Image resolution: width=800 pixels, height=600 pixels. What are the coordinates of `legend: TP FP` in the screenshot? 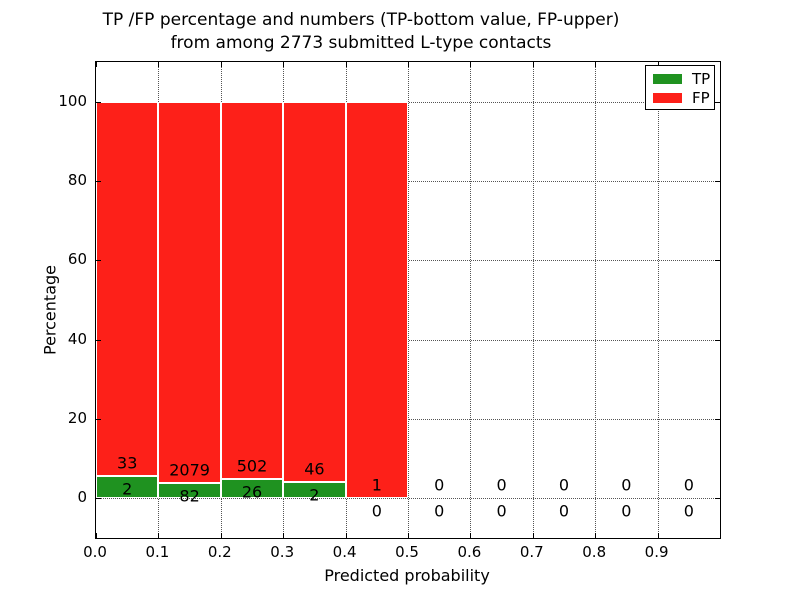 It's located at (680, 87).